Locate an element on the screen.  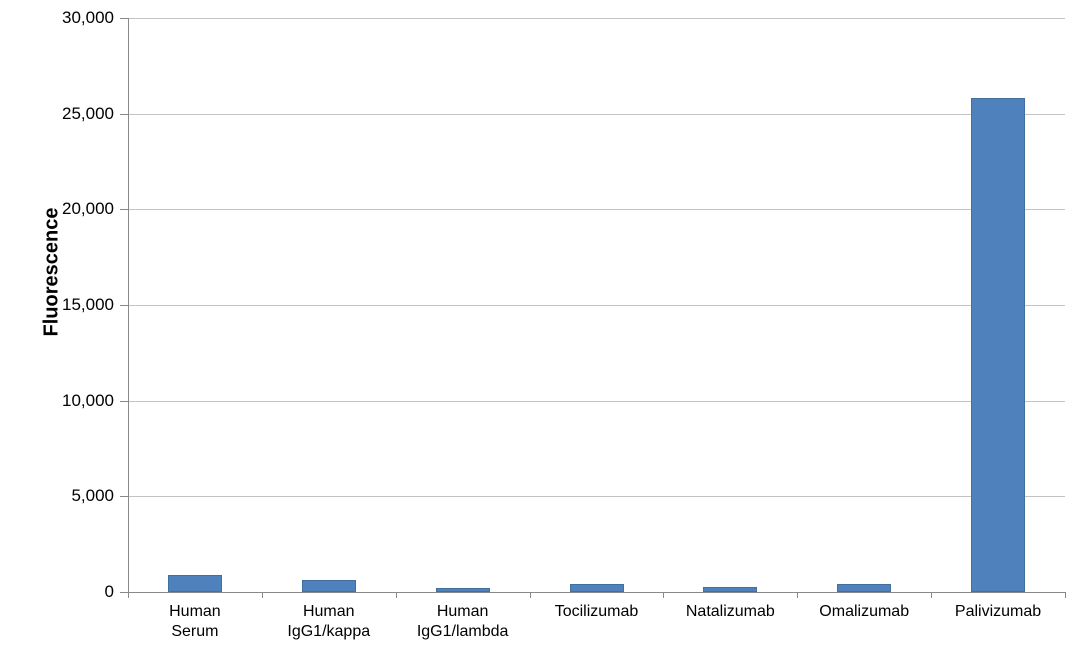
y-tick-label: 10,000 is located at coordinates (88, 400).